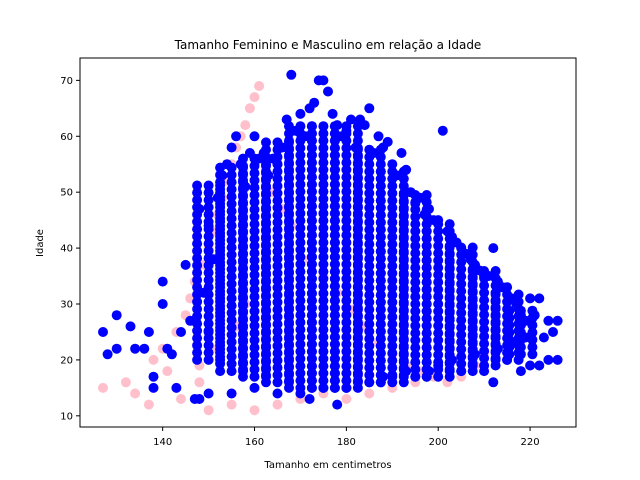 The image size is (640, 480). Describe the element at coordinates (66, 193) in the screenshot. I see `y-tick-label: 50` at that location.